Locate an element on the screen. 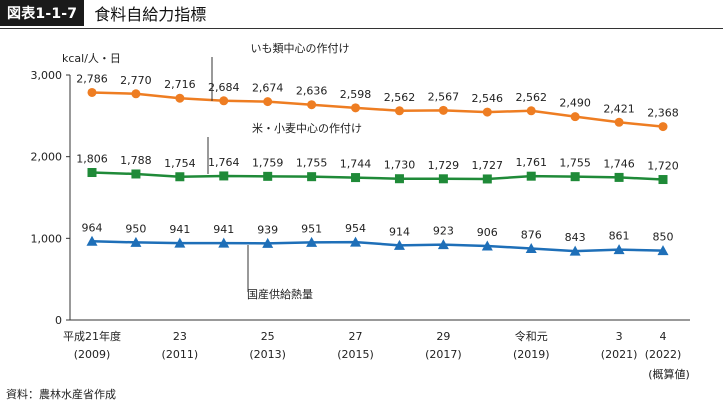 Image resolution: width=723 pixels, height=406 pixels. x-tick-label: 23 is located at coordinates (180, 336).